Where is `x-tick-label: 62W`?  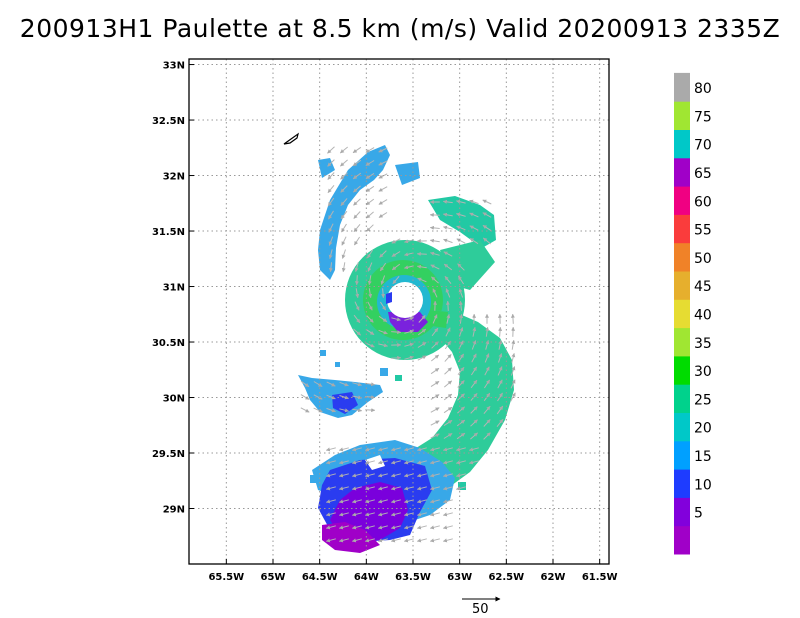 x-tick-label: 62W is located at coordinates (553, 577).